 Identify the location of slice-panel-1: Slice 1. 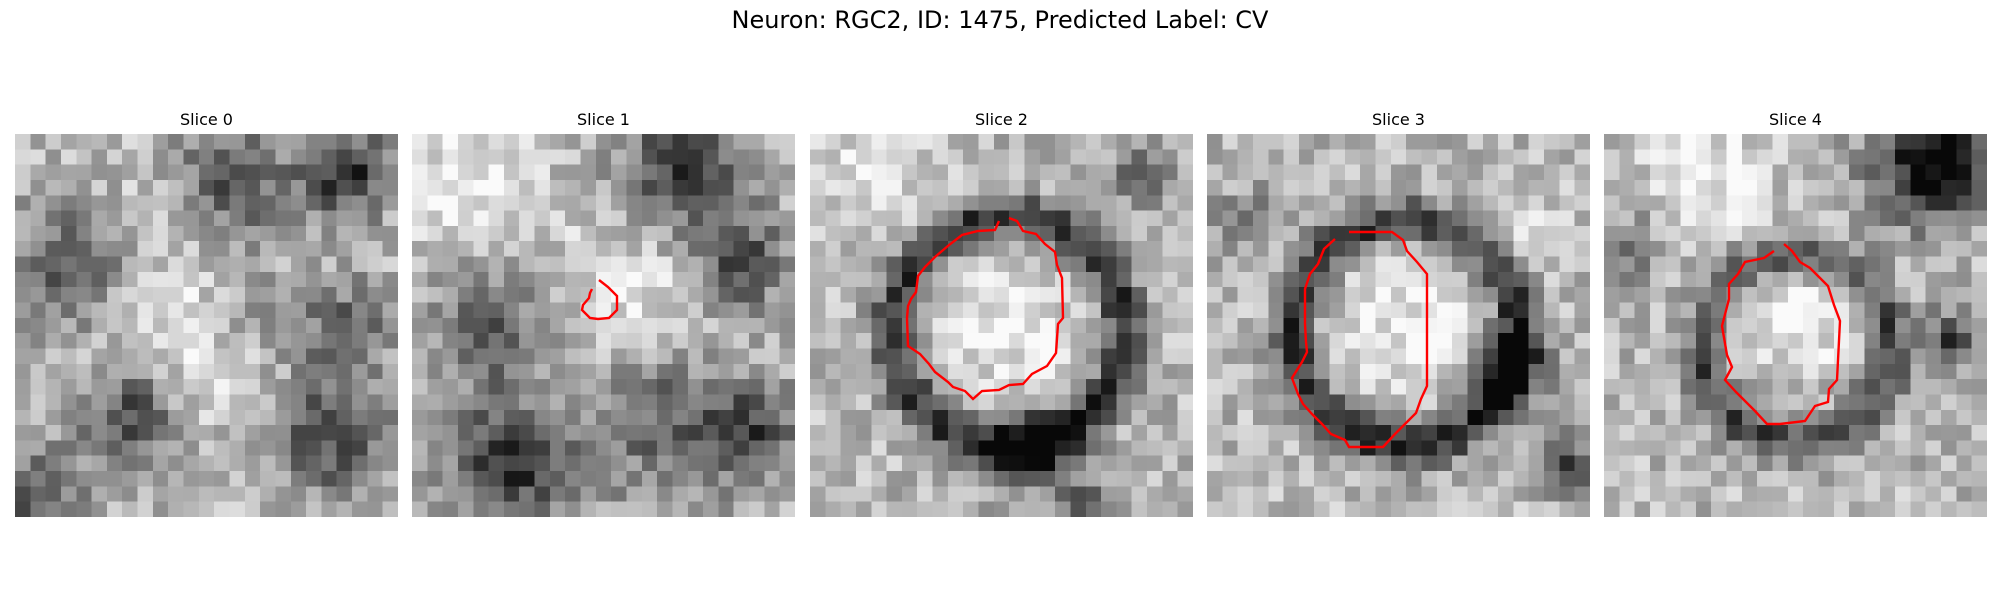
(603, 312).